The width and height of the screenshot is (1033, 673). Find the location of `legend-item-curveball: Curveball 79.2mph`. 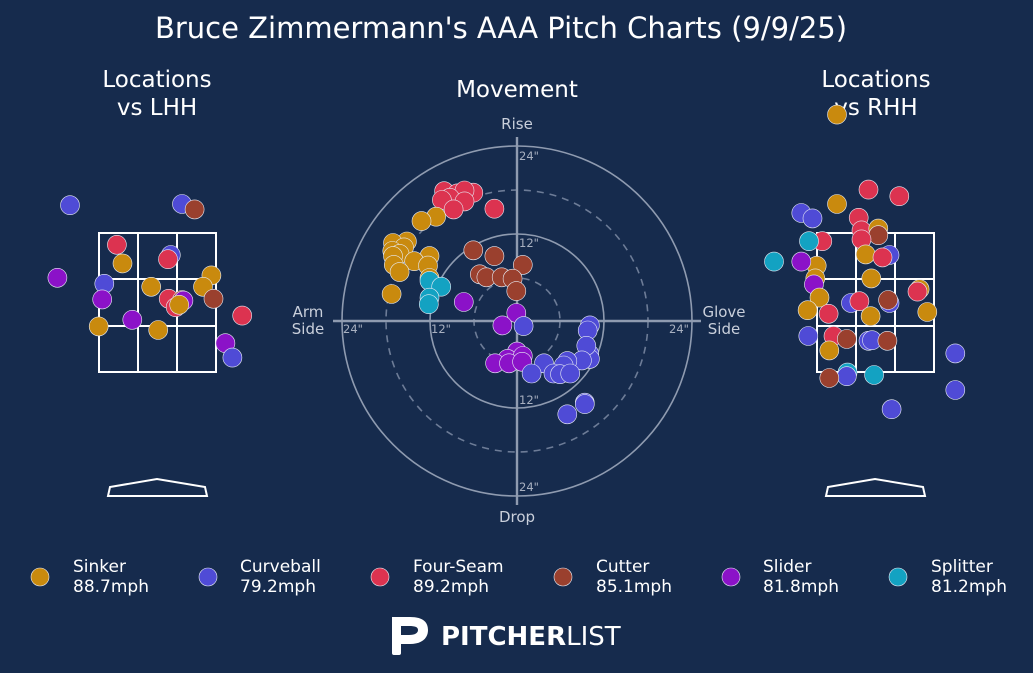

legend-item-curveball: Curveball 79.2mph is located at coordinates (259, 577).